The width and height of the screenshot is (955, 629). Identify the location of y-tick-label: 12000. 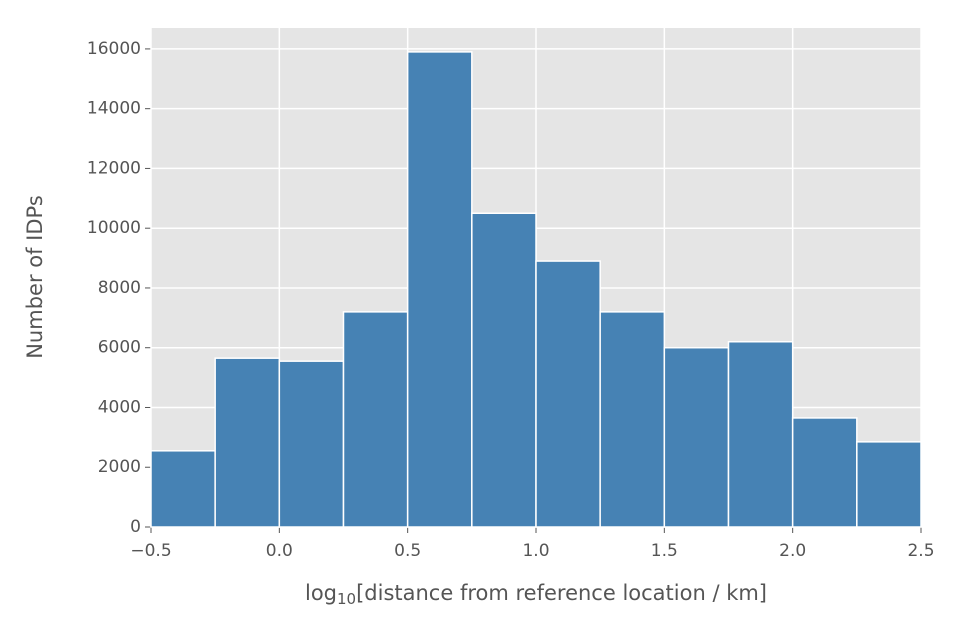
(114, 168).